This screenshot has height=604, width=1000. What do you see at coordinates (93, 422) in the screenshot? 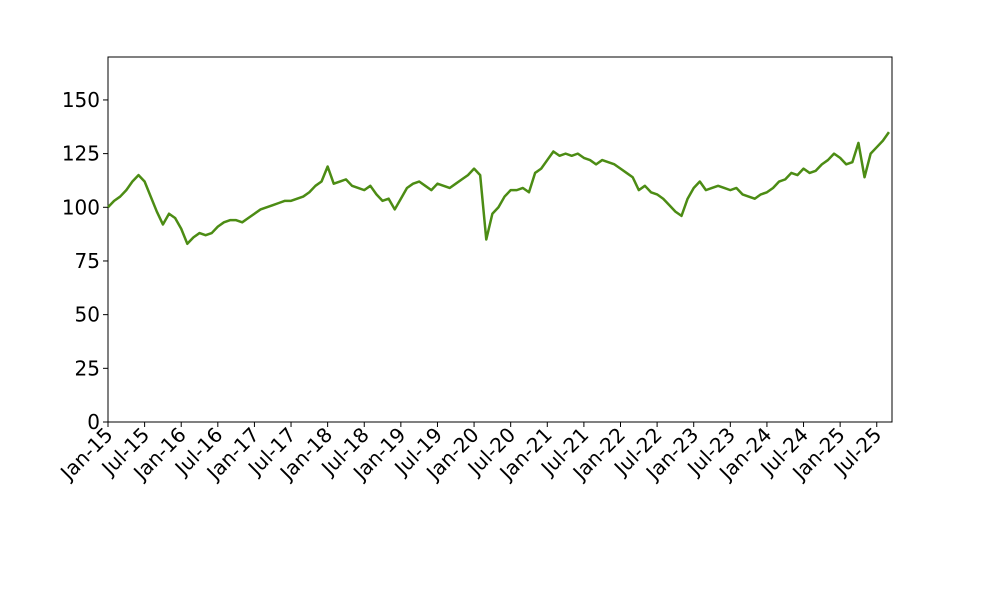
I see `y-tick-label: 0` at bounding box center [93, 422].